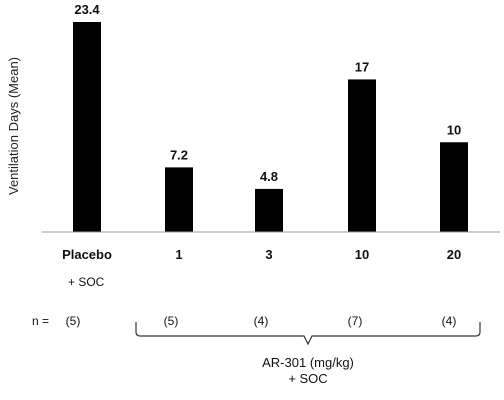 The image size is (504, 400). What do you see at coordinates (308, 378) in the screenshot?
I see `group-label-line2: + SOC` at bounding box center [308, 378].